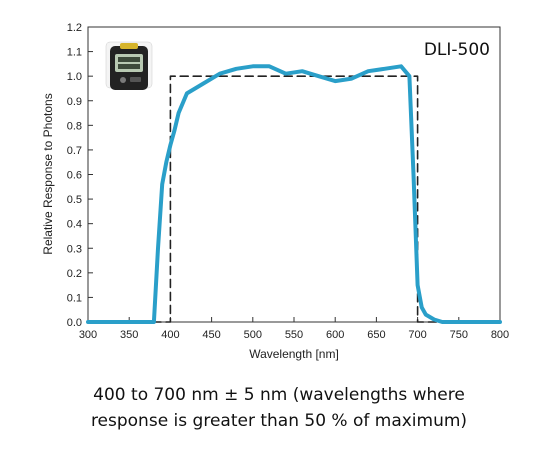 This screenshot has width=558, height=460. What do you see at coordinates (294, 335) in the screenshot?
I see `x-tick-label: 550` at bounding box center [294, 335].